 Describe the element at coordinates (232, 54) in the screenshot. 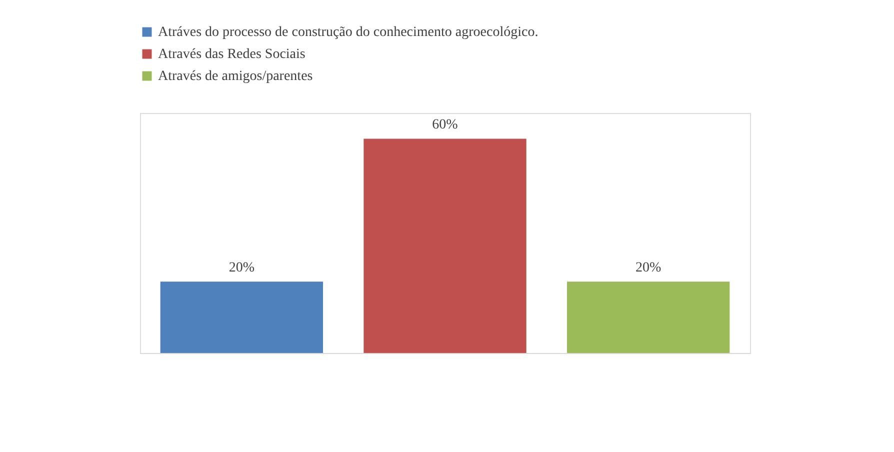

I see `legend-label: Através das Redes Sociais` at that location.